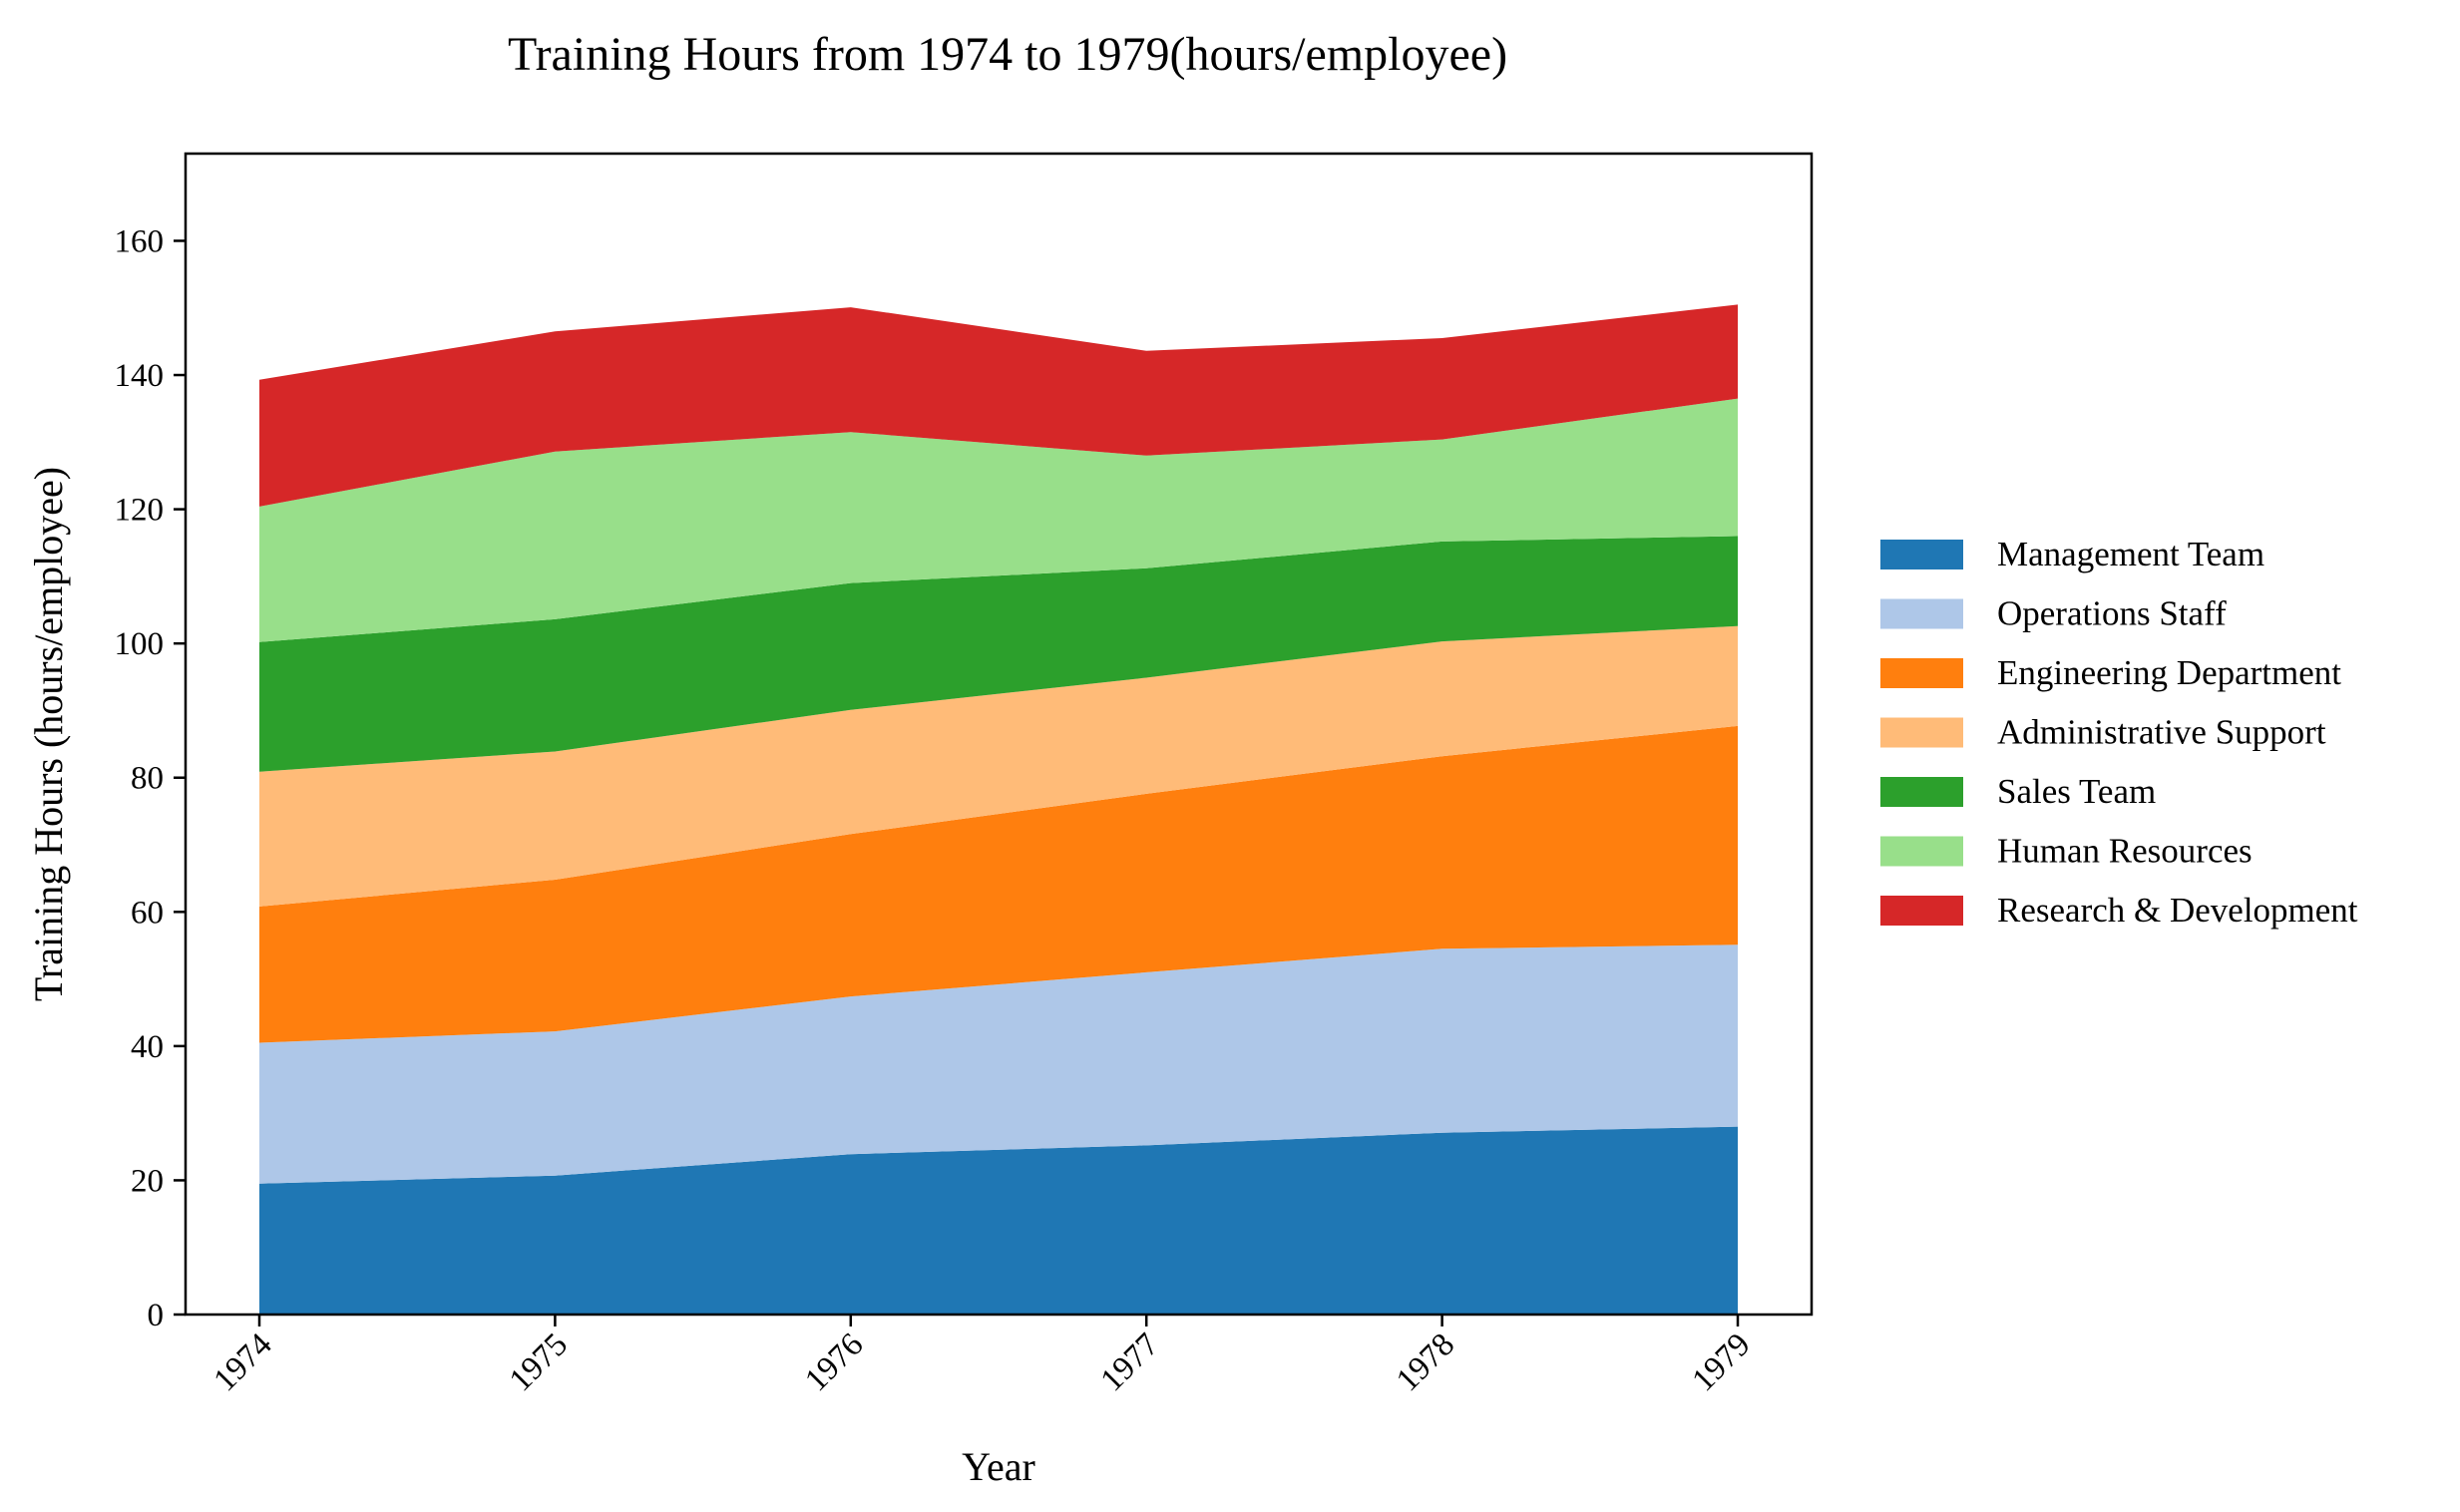 Image resolution: width=2460 pixels, height=1512 pixels. What do you see at coordinates (539, 1362) in the screenshot?
I see `x-tick-label: 1975` at bounding box center [539, 1362].